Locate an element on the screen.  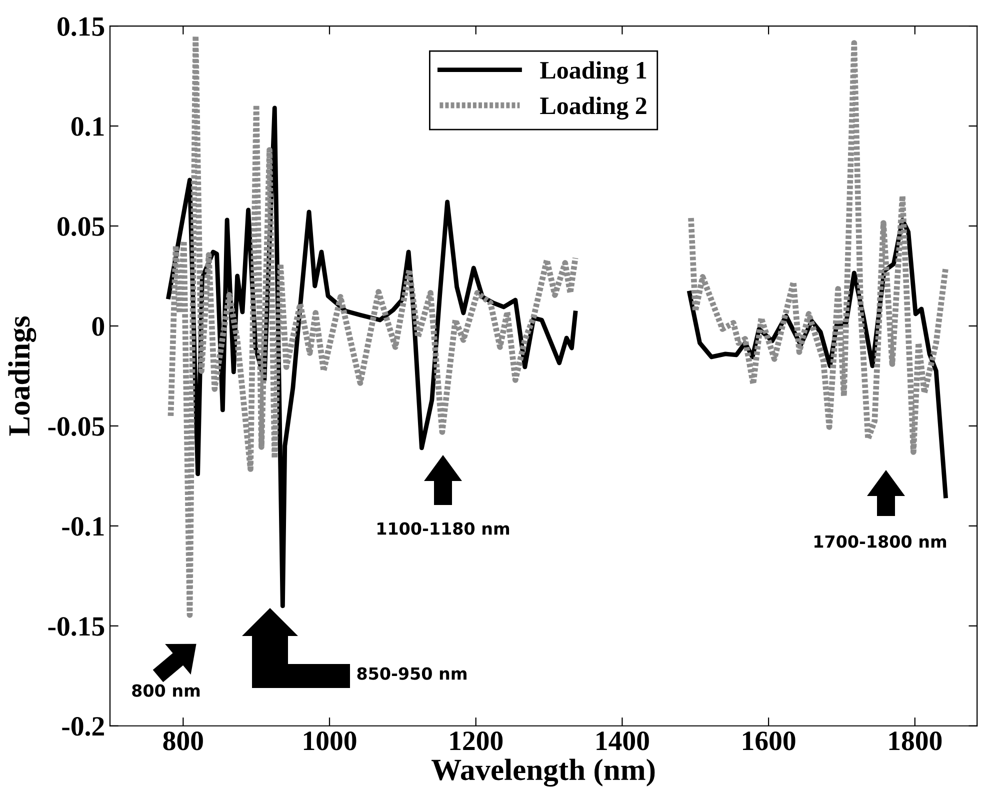
y-tick-label: 0.05 is located at coordinates (81, 226).